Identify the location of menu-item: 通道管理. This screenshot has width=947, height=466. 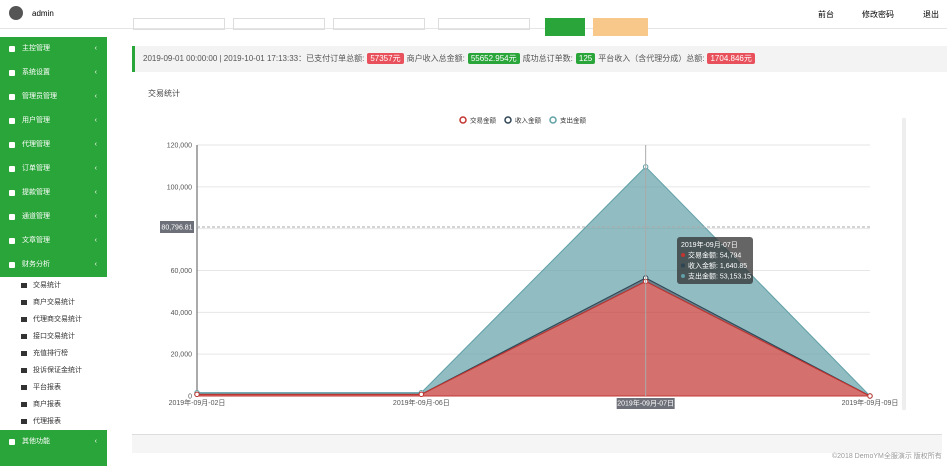
(53, 217).